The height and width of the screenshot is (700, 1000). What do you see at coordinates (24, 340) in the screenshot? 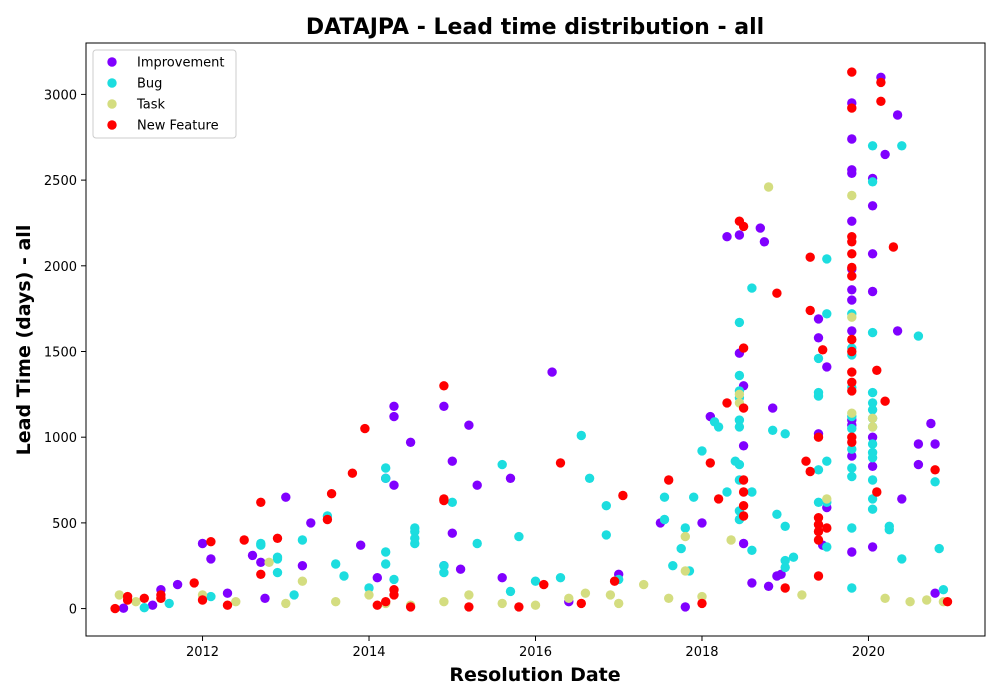
I see `y-axis-label: Lead Time (days) - all` at bounding box center [24, 340].